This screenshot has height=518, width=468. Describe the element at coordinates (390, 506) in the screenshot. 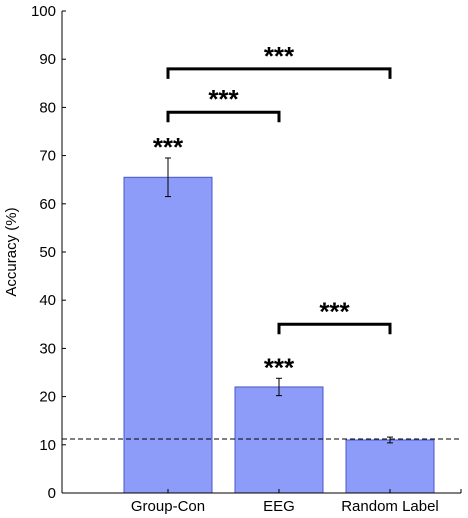

I see `x-tick-label-2: Random Label` at that location.